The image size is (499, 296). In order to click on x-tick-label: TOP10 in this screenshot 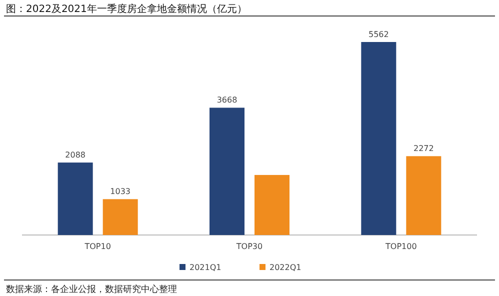, I will do `click(97, 246)`.